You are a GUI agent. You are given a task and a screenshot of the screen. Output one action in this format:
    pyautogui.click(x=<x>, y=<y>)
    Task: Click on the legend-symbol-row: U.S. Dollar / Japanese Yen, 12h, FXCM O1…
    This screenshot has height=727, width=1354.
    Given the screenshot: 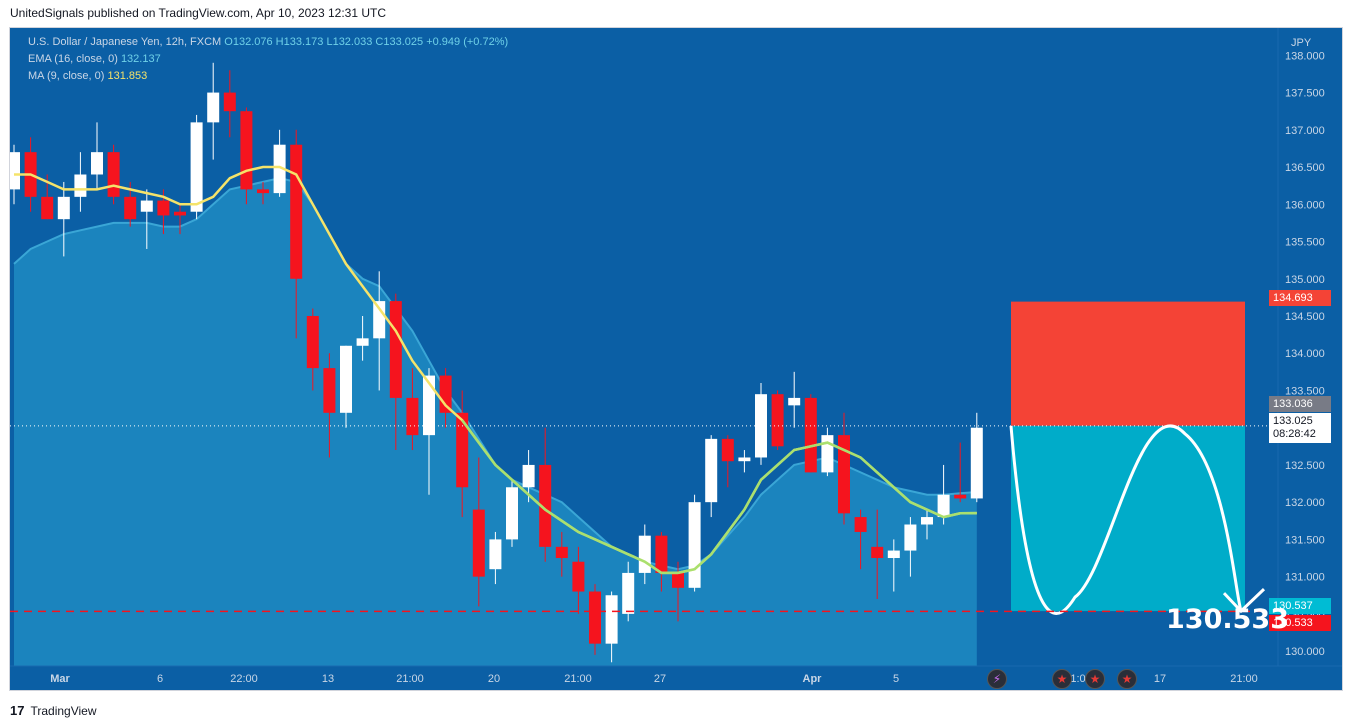 What is the action you would take?
    pyautogui.click(x=268, y=42)
    